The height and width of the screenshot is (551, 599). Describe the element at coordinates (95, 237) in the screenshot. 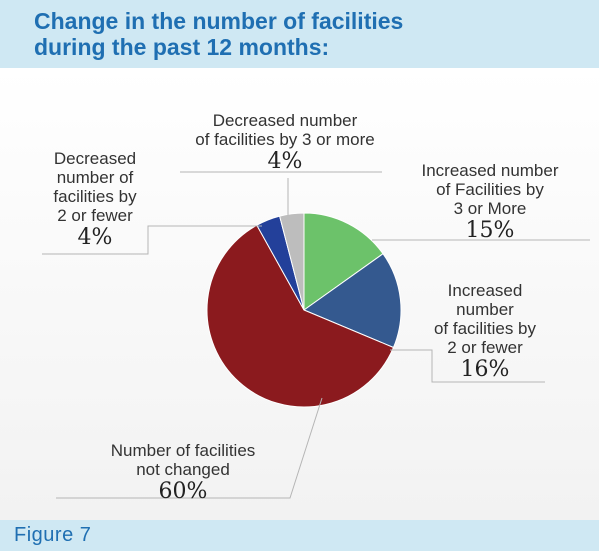

I see `value-label-decreased-2-or-fewer: 4%` at that location.